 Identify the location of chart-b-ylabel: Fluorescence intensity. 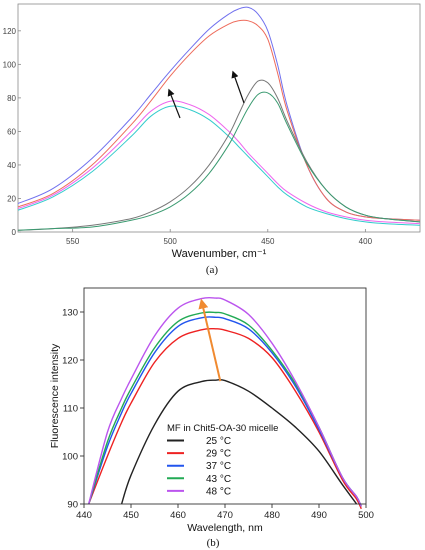
(55, 395).